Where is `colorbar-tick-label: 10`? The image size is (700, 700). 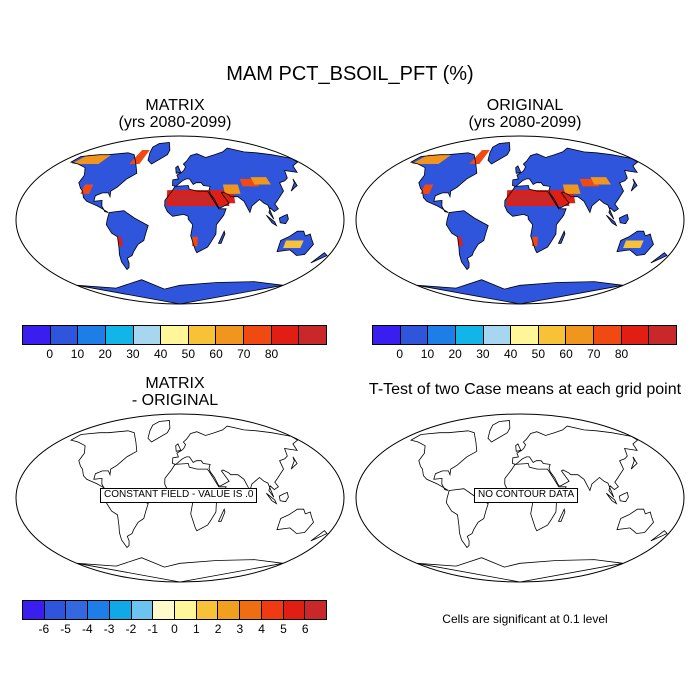 colorbar-tick-label: 10 is located at coordinates (77, 354).